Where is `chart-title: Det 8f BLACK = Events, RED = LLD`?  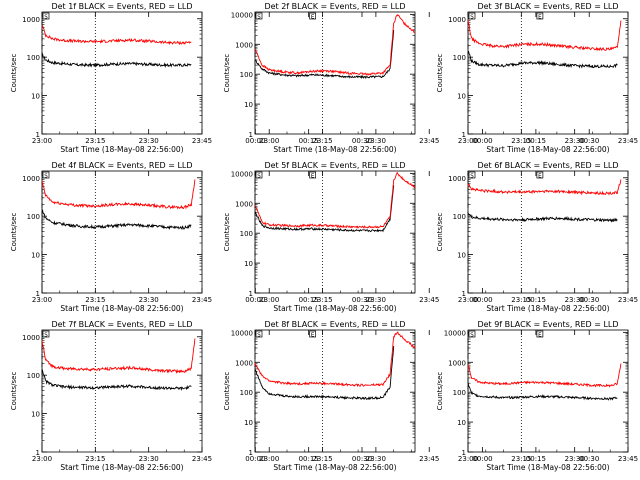 chart-title: Det 8f BLACK = Events, RED = LLD is located at coordinates (334, 324).